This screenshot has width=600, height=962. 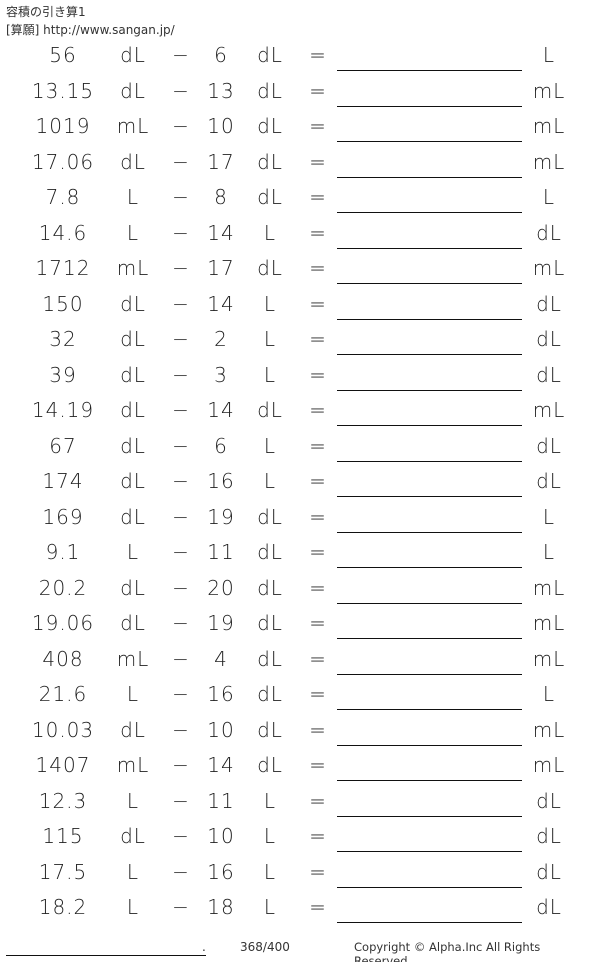 What do you see at coordinates (221, 552) in the screenshot?
I see `second-number: 11` at bounding box center [221, 552].